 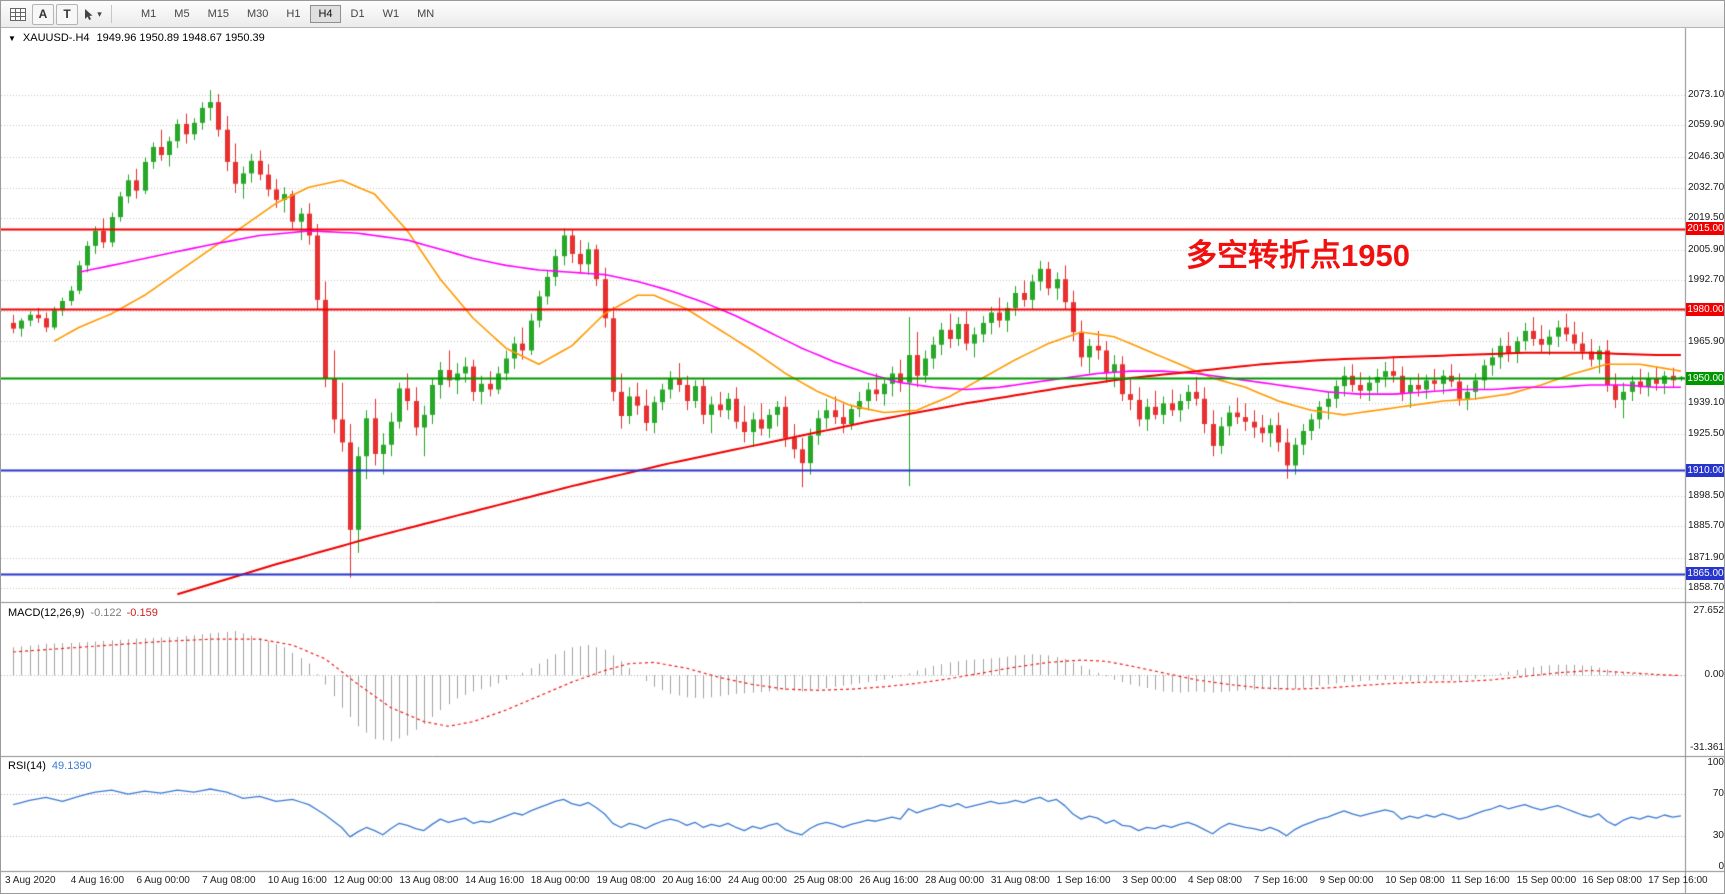 I want to click on date-tick-label: 18 Aug 00:00, so click(x=560, y=880).